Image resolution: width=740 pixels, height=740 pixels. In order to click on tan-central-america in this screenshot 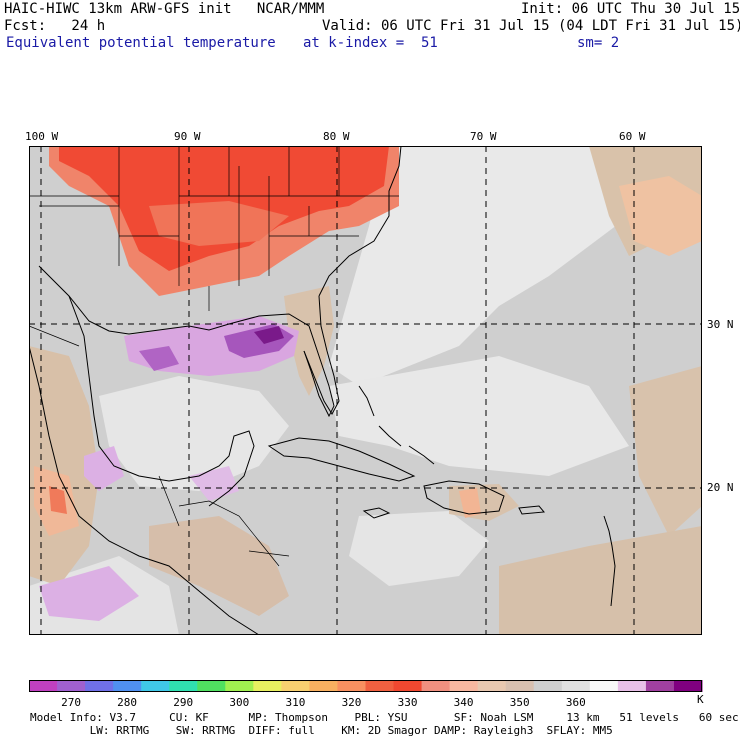, I will do `click(219, 566)`.